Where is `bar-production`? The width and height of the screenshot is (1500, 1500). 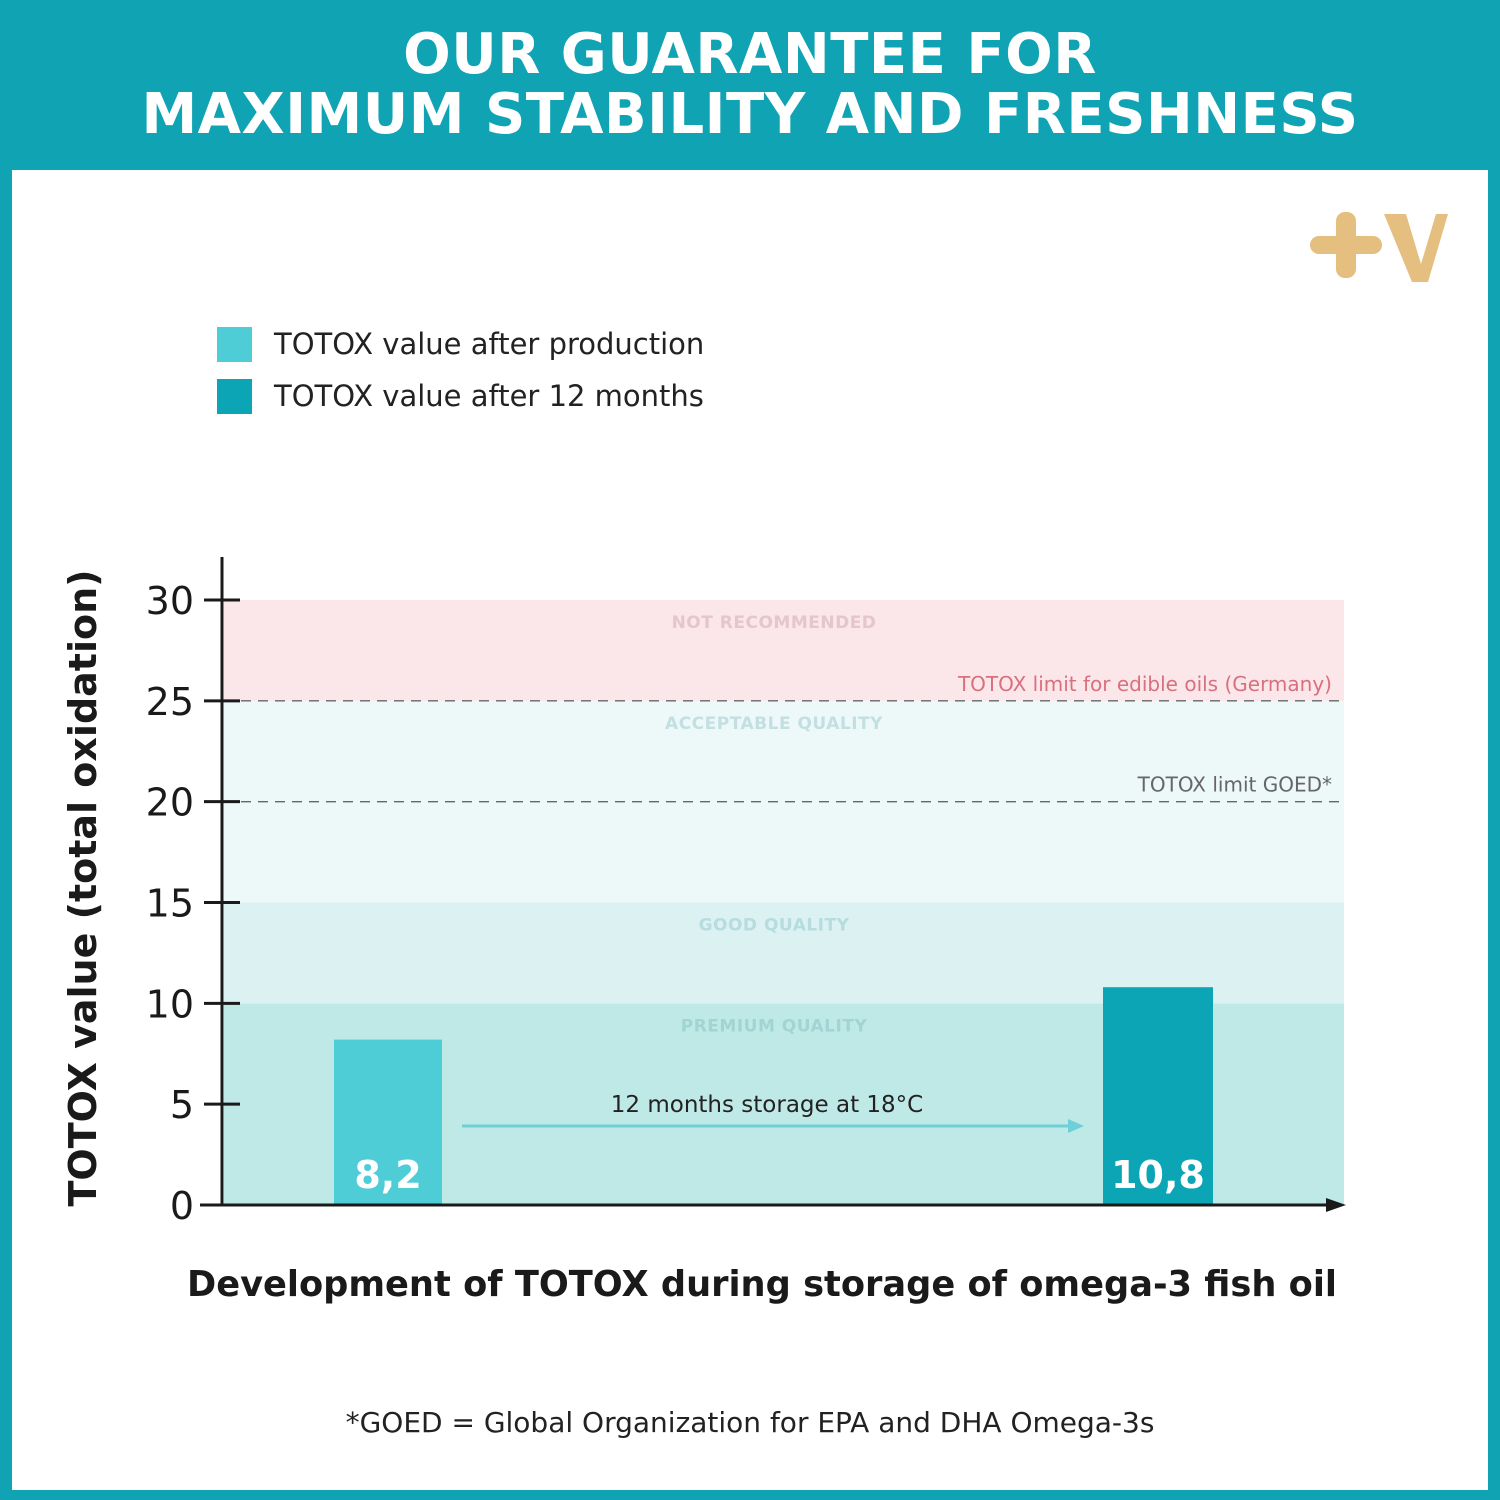
bar-production is located at coordinates (388, 1122).